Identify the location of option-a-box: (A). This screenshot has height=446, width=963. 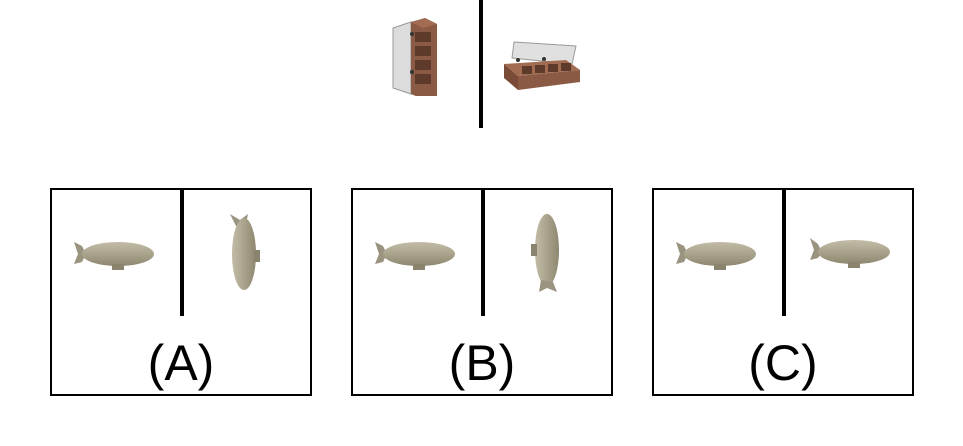
(181, 292).